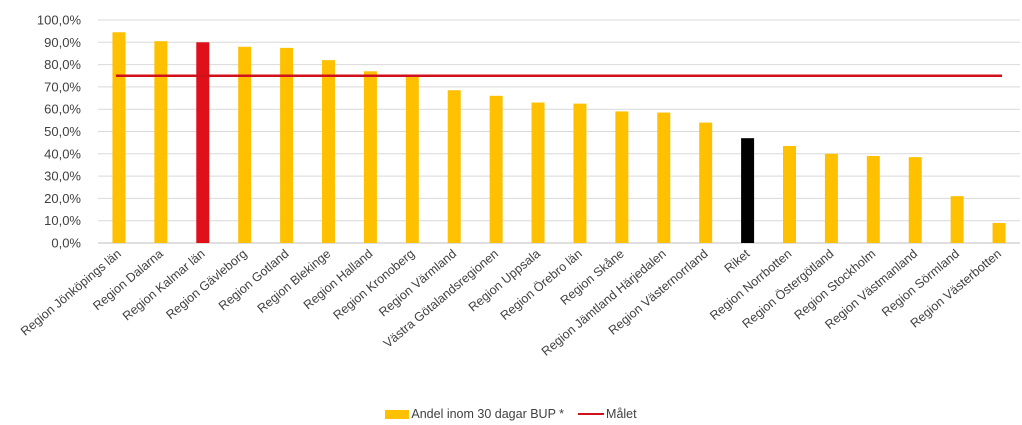  Describe the element at coordinates (62, 42) in the screenshot. I see `y-tick-label: 90,0%` at that location.